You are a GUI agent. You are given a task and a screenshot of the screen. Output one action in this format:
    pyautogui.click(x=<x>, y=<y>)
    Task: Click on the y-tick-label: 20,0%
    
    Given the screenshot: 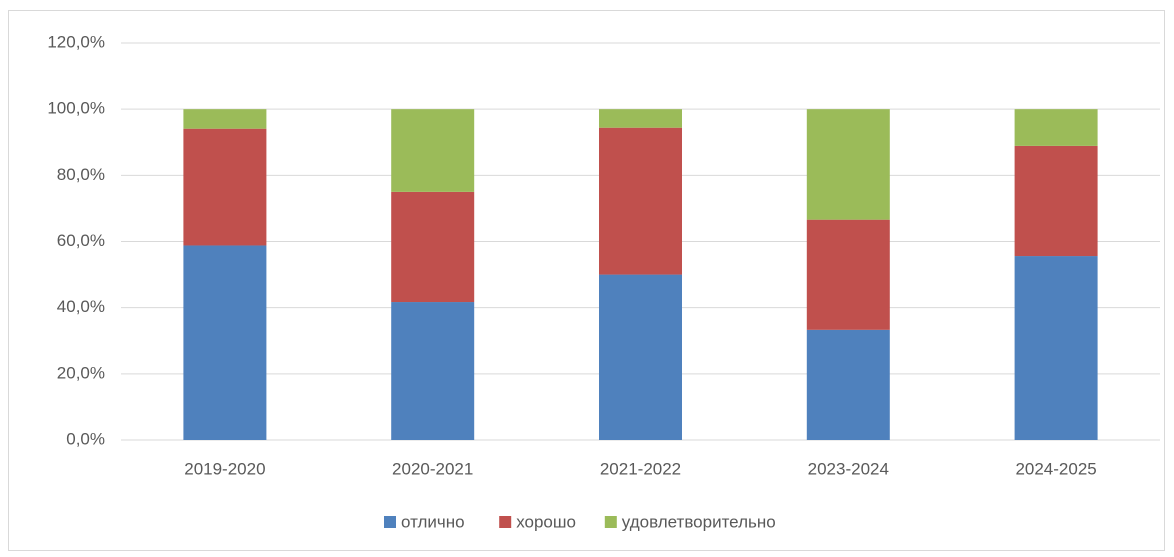 What is the action you would take?
    pyautogui.click(x=81, y=372)
    